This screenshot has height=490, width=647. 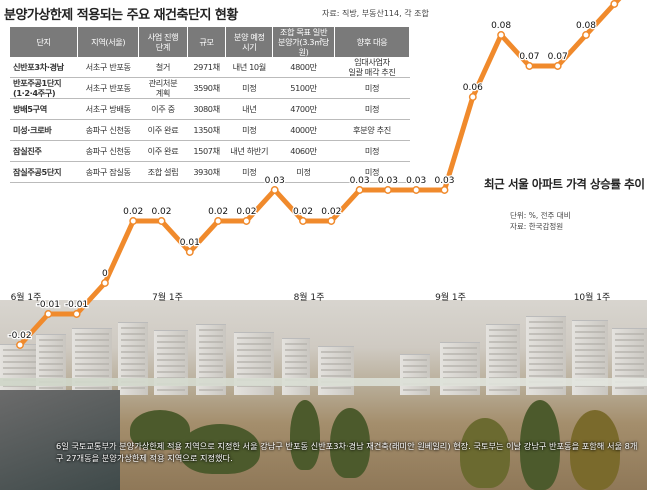 I want to click on table-row: 잠실진주 송파구 신천동 이주 완료 1507채 내년 하반기 4060만 미정, so click(x=210, y=151).